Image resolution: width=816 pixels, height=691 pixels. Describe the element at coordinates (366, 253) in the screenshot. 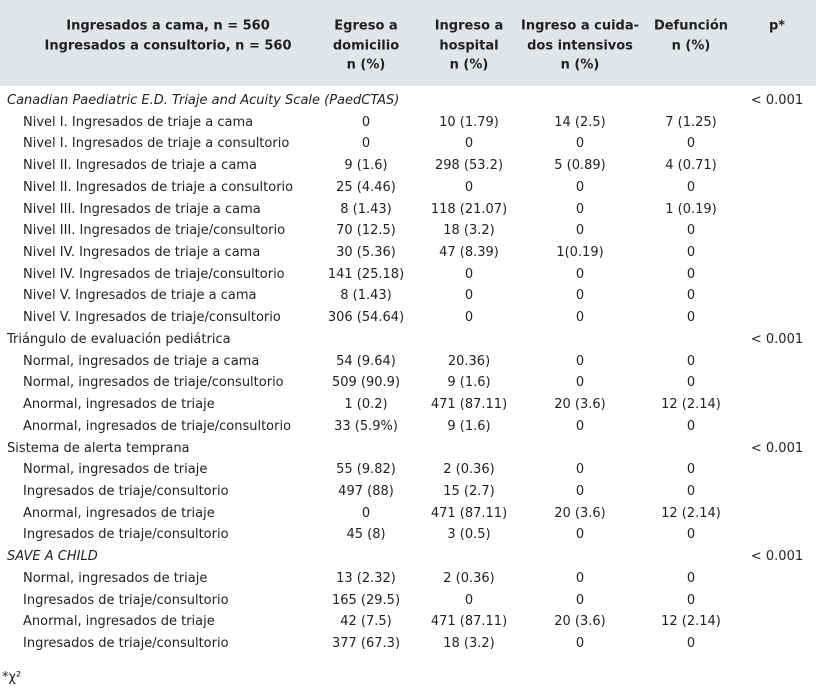

I see `cell-value: 30 (5.36)` at that location.